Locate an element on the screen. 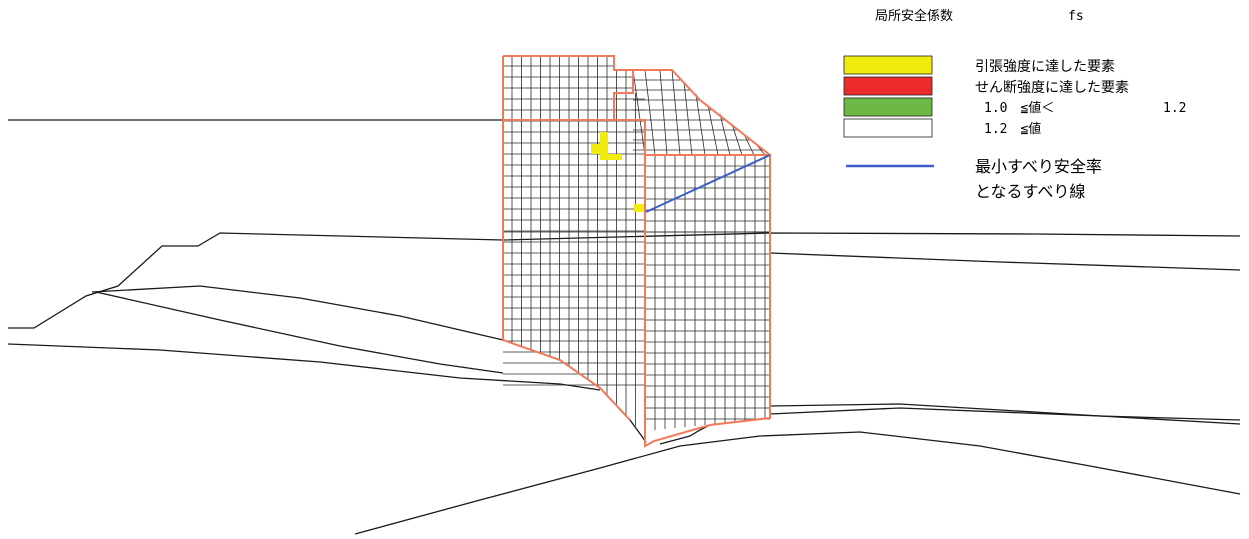 The height and width of the screenshot is (539, 1249). tension-swatch is located at coordinates (888, 65).